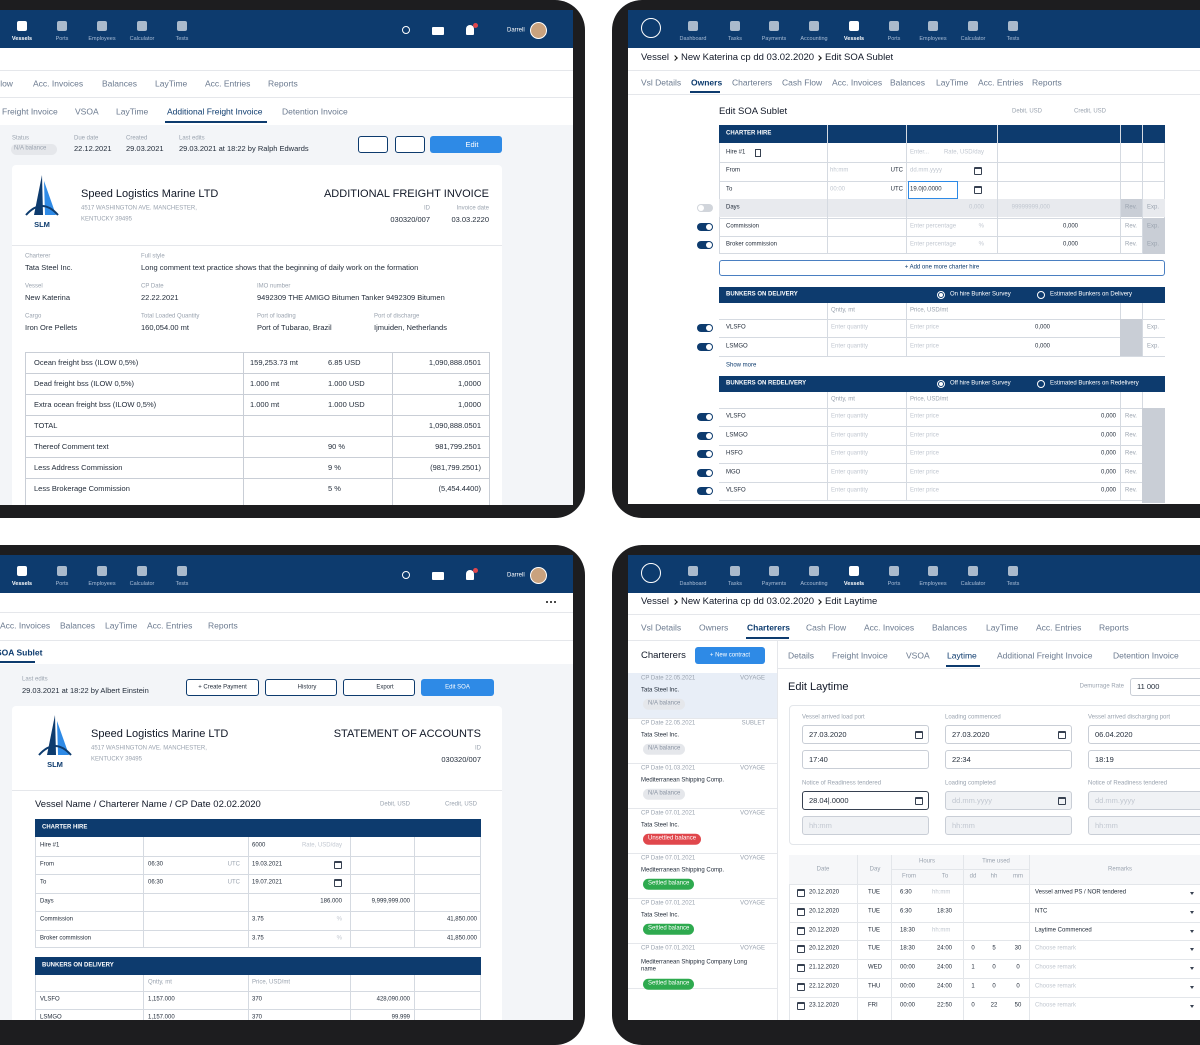 This screenshot has width=1200, height=1045. Describe the element at coordinates (458, 446) in the screenshot. I see `cell-amount: 981,799.2501` at that location.